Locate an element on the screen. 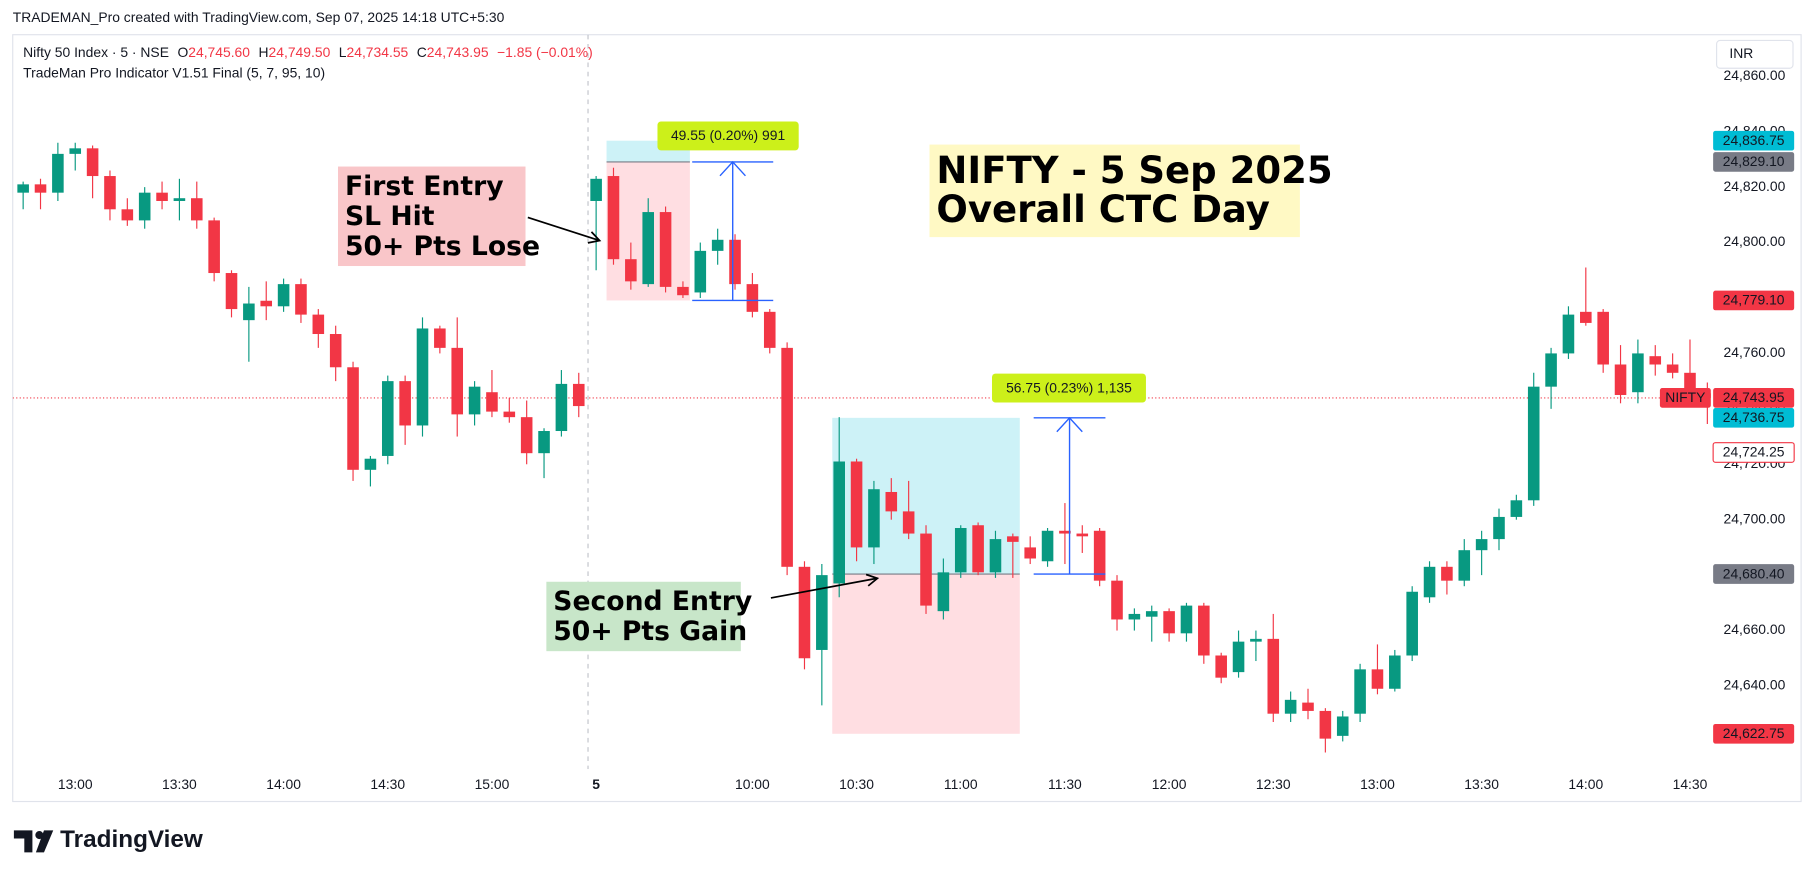 The image size is (1815, 879). x-tick-label: 14:30 is located at coordinates (387, 784).